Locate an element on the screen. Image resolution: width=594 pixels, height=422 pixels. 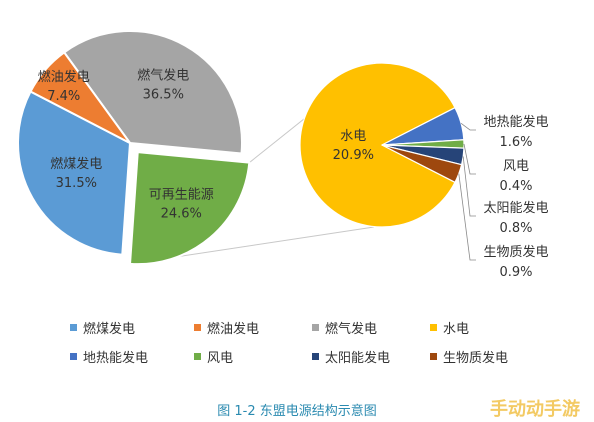
secondary-label-value-1: 1.6% is located at coordinates (515, 142).